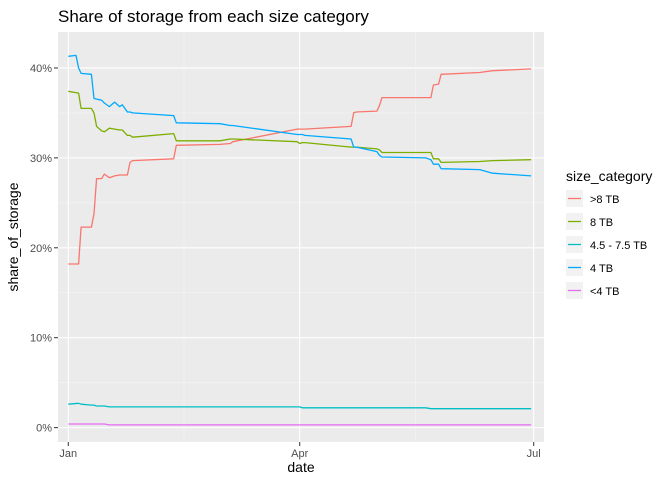 Image resolution: width=672 pixels, height=480 pixels. I want to click on y-tick-label: 40%, so click(41, 69).